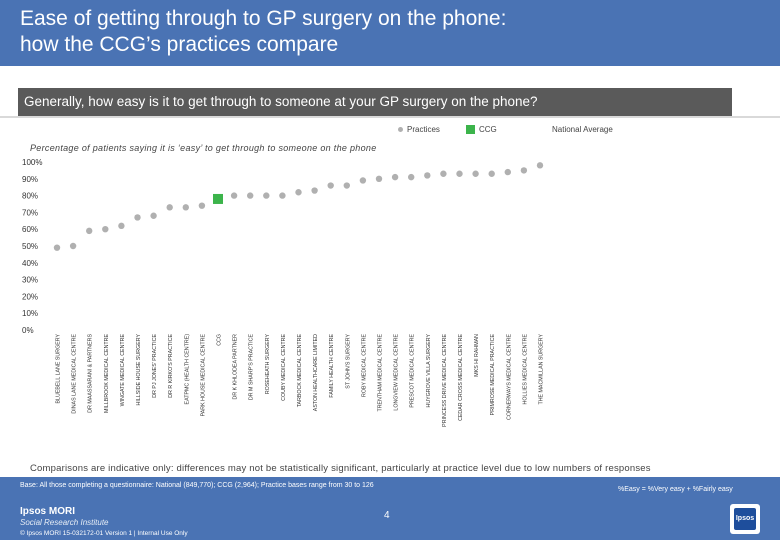 This screenshot has height=540, width=780. Describe the element at coordinates (582, 129) in the screenshot. I see `legend-national: National Average` at that location.